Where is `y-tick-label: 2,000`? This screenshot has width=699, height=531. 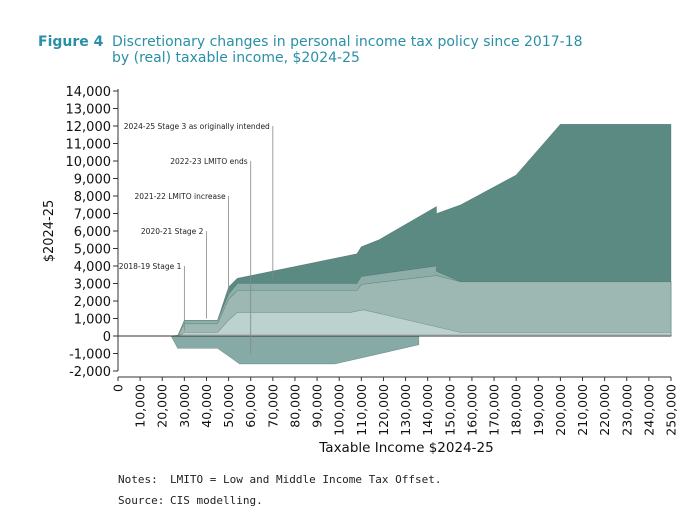 y-tick-label: 2,000 is located at coordinates (92, 302).